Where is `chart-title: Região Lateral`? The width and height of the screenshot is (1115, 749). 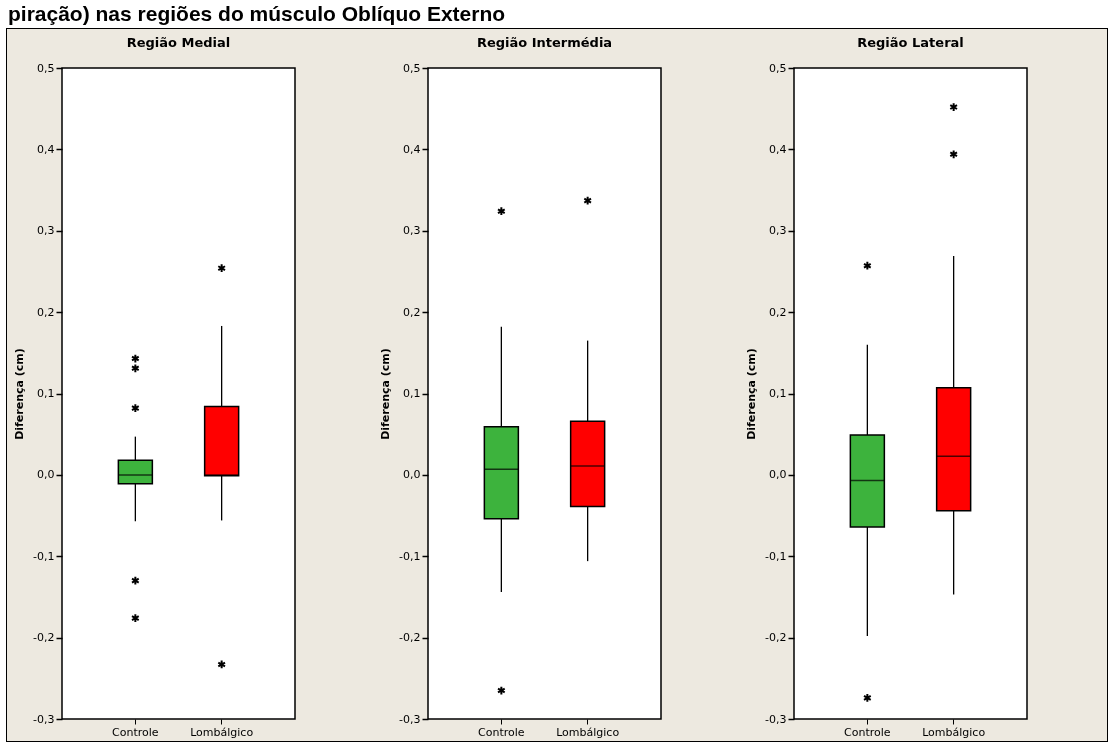
chart-title: Região Lateral is located at coordinates (910, 42).